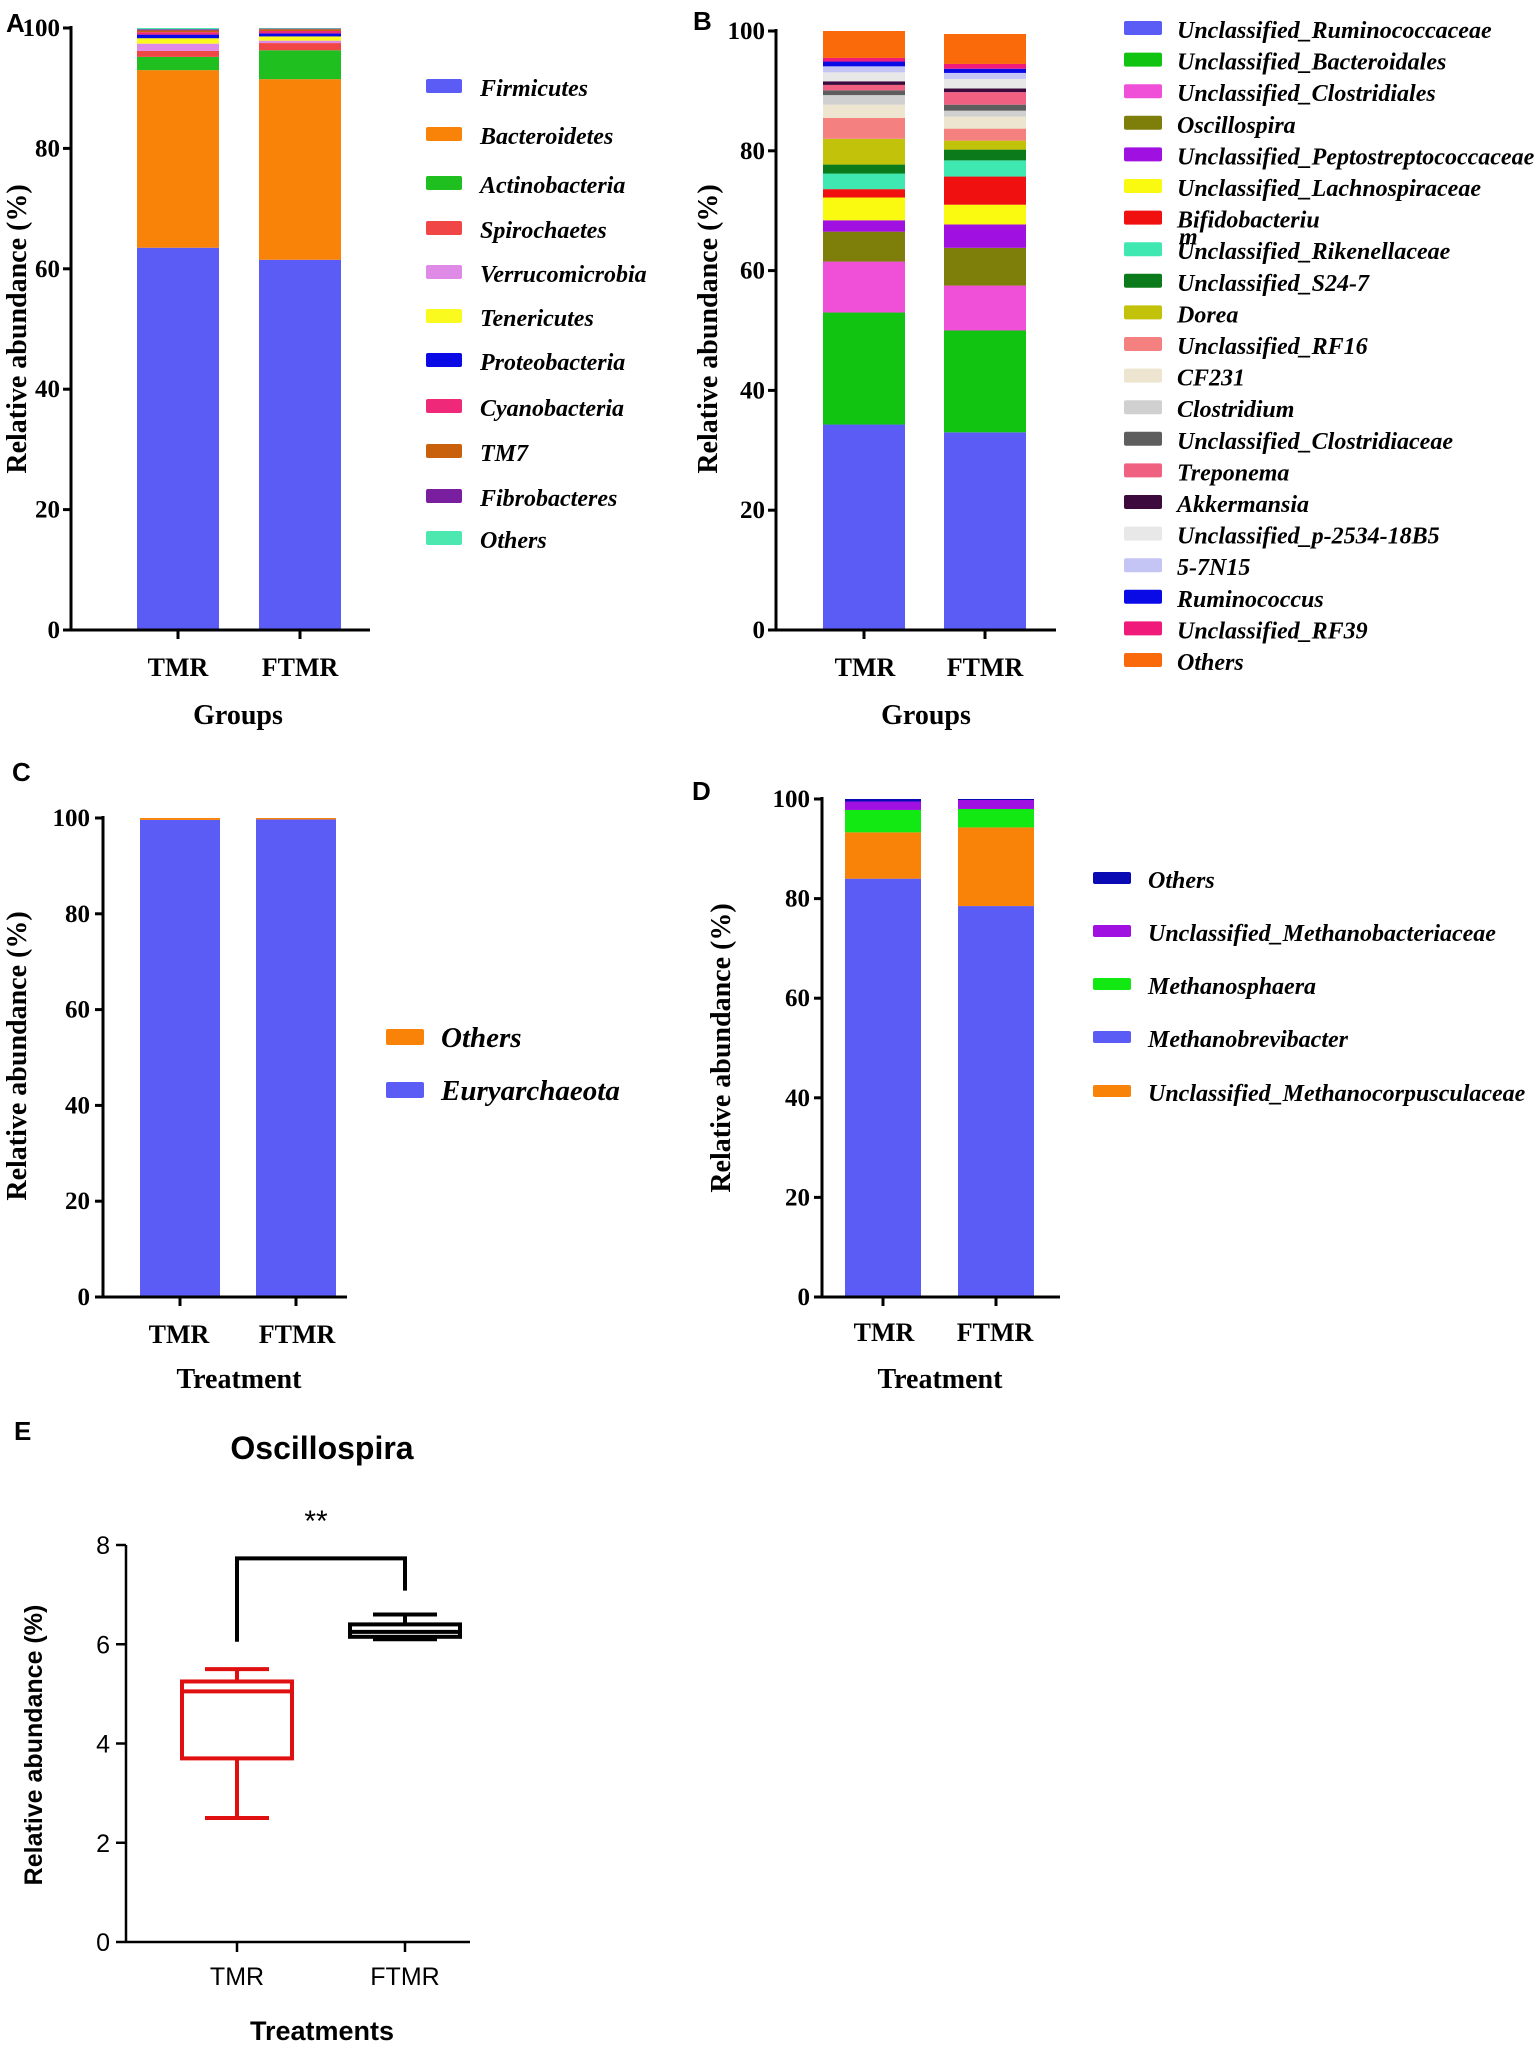  What do you see at coordinates (180, 819) in the screenshot?
I see `bar-c-tmr-others` at bounding box center [180, 819].